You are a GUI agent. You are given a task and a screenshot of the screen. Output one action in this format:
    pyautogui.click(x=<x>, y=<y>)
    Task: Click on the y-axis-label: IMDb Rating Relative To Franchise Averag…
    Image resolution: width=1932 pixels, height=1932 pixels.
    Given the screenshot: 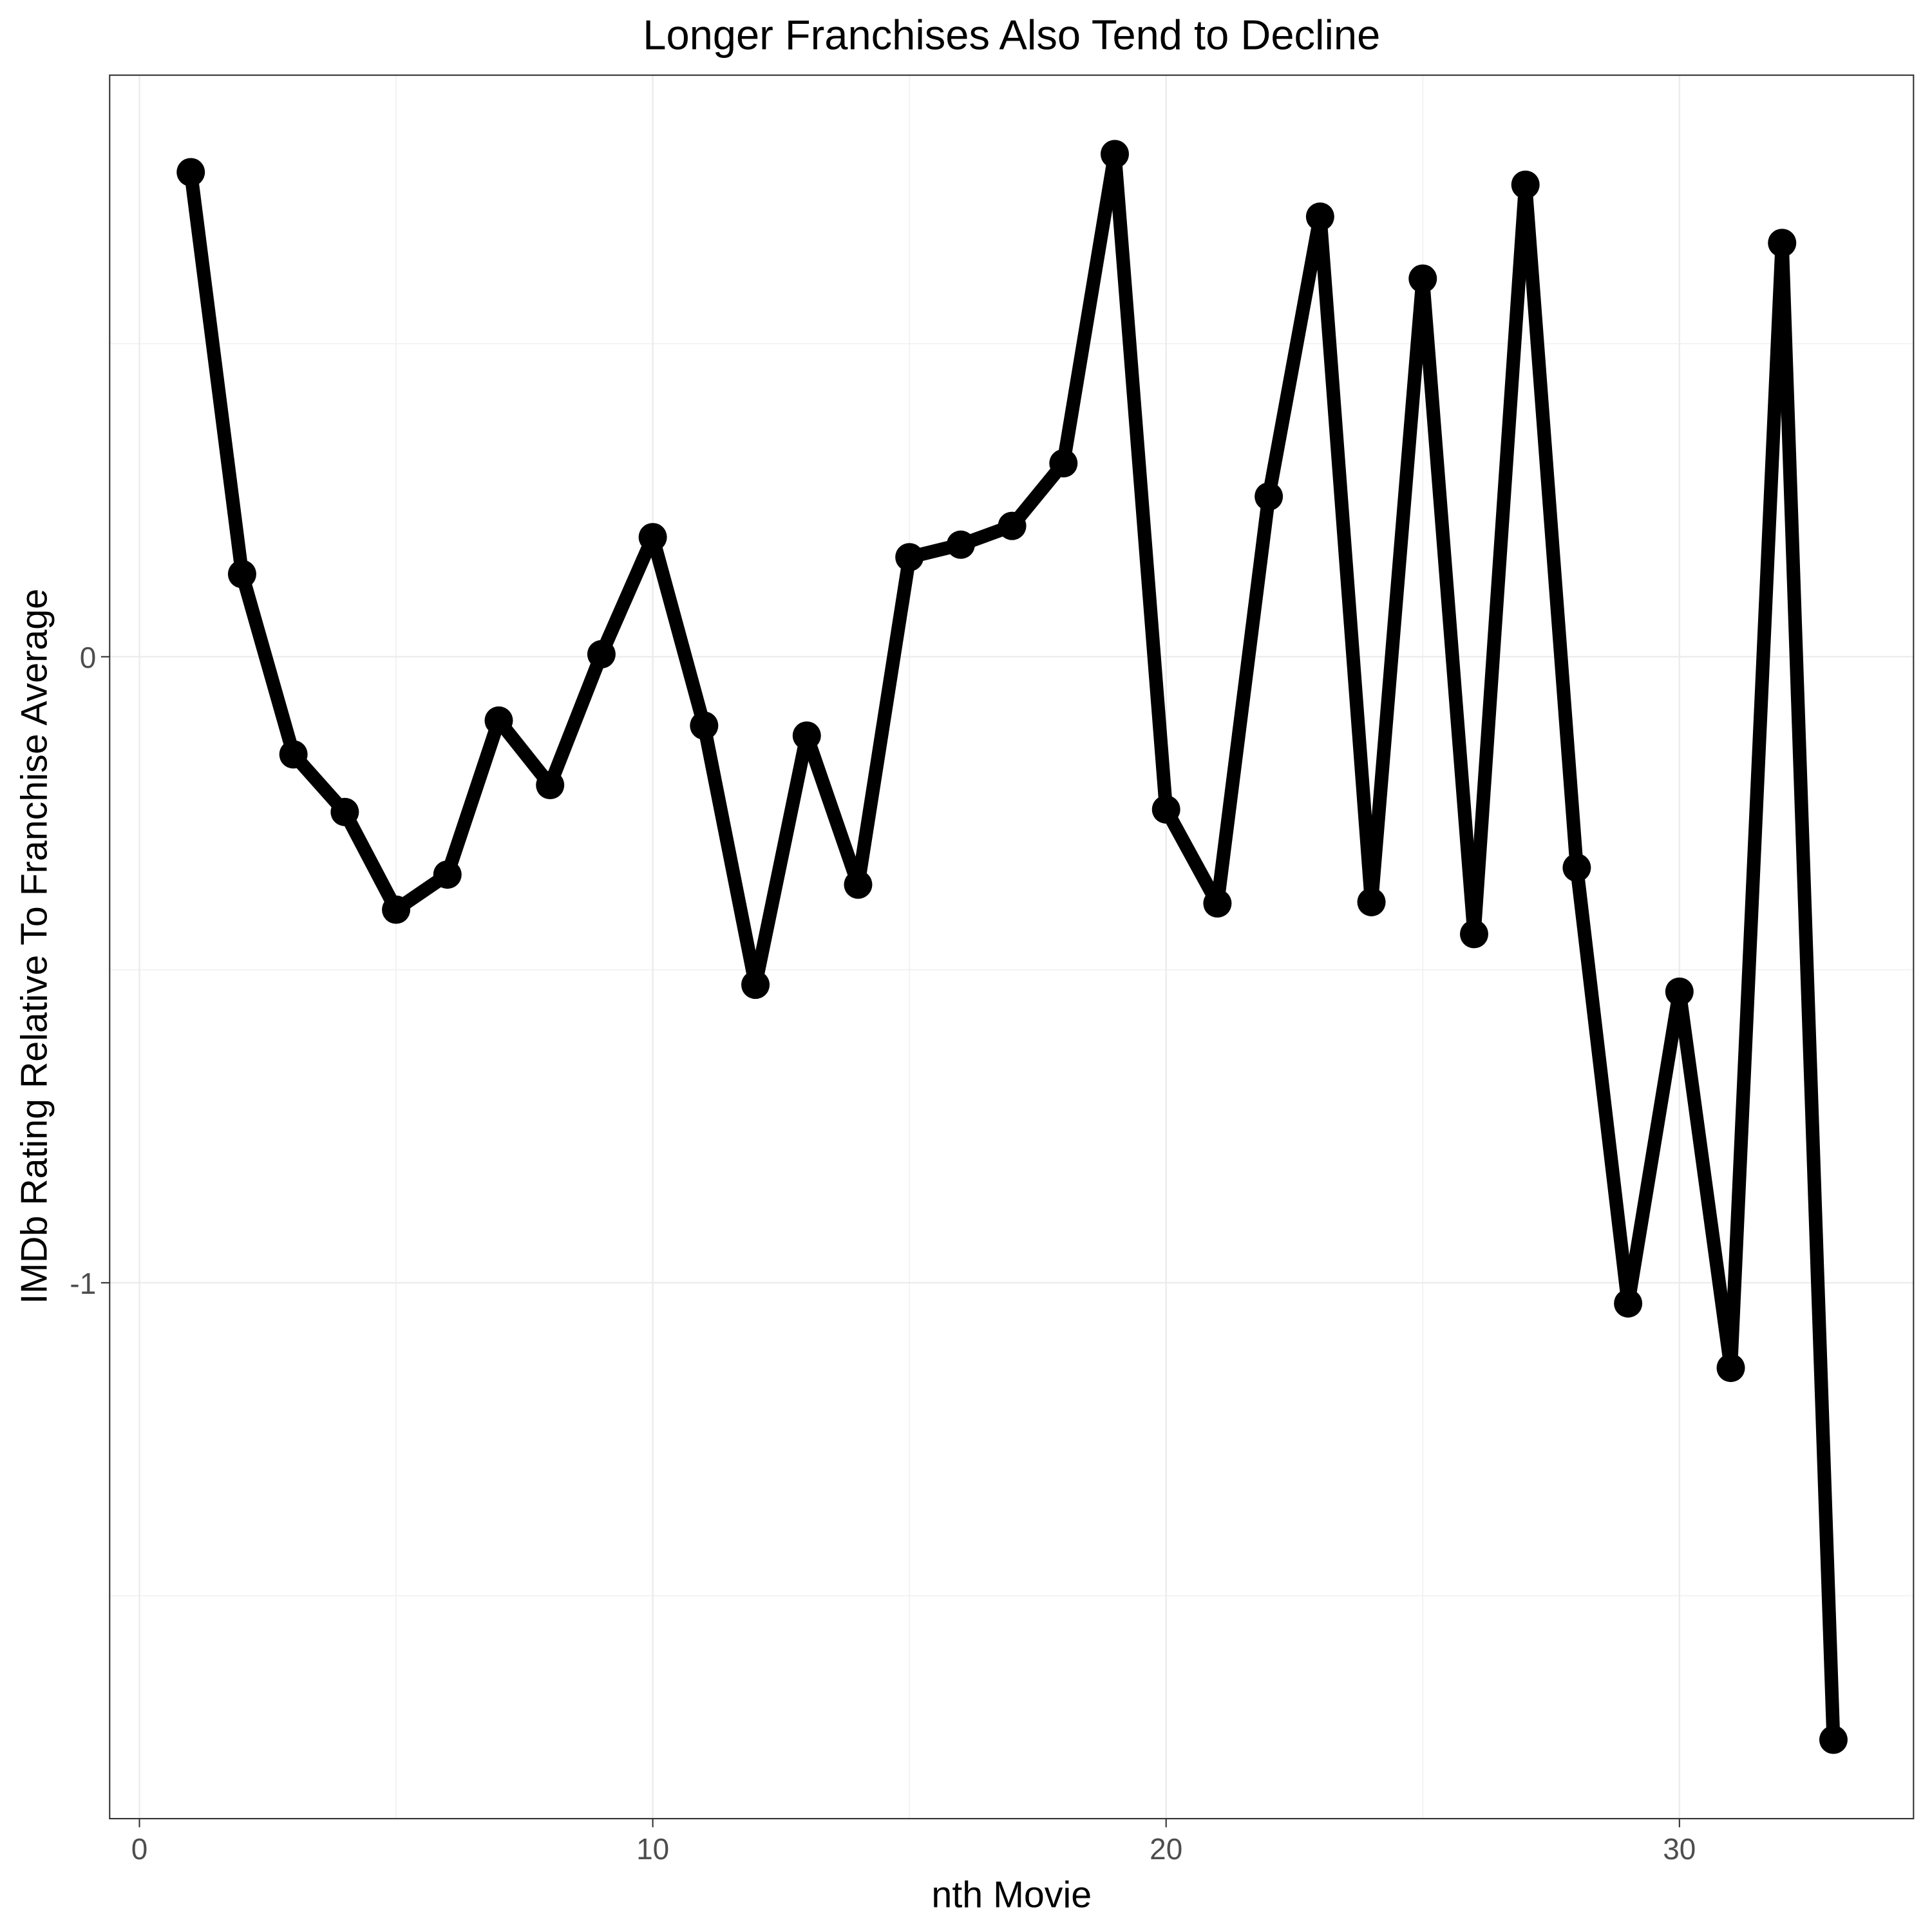 What is the action you would take?
    pyautogui.click(x=34, y=946)
    